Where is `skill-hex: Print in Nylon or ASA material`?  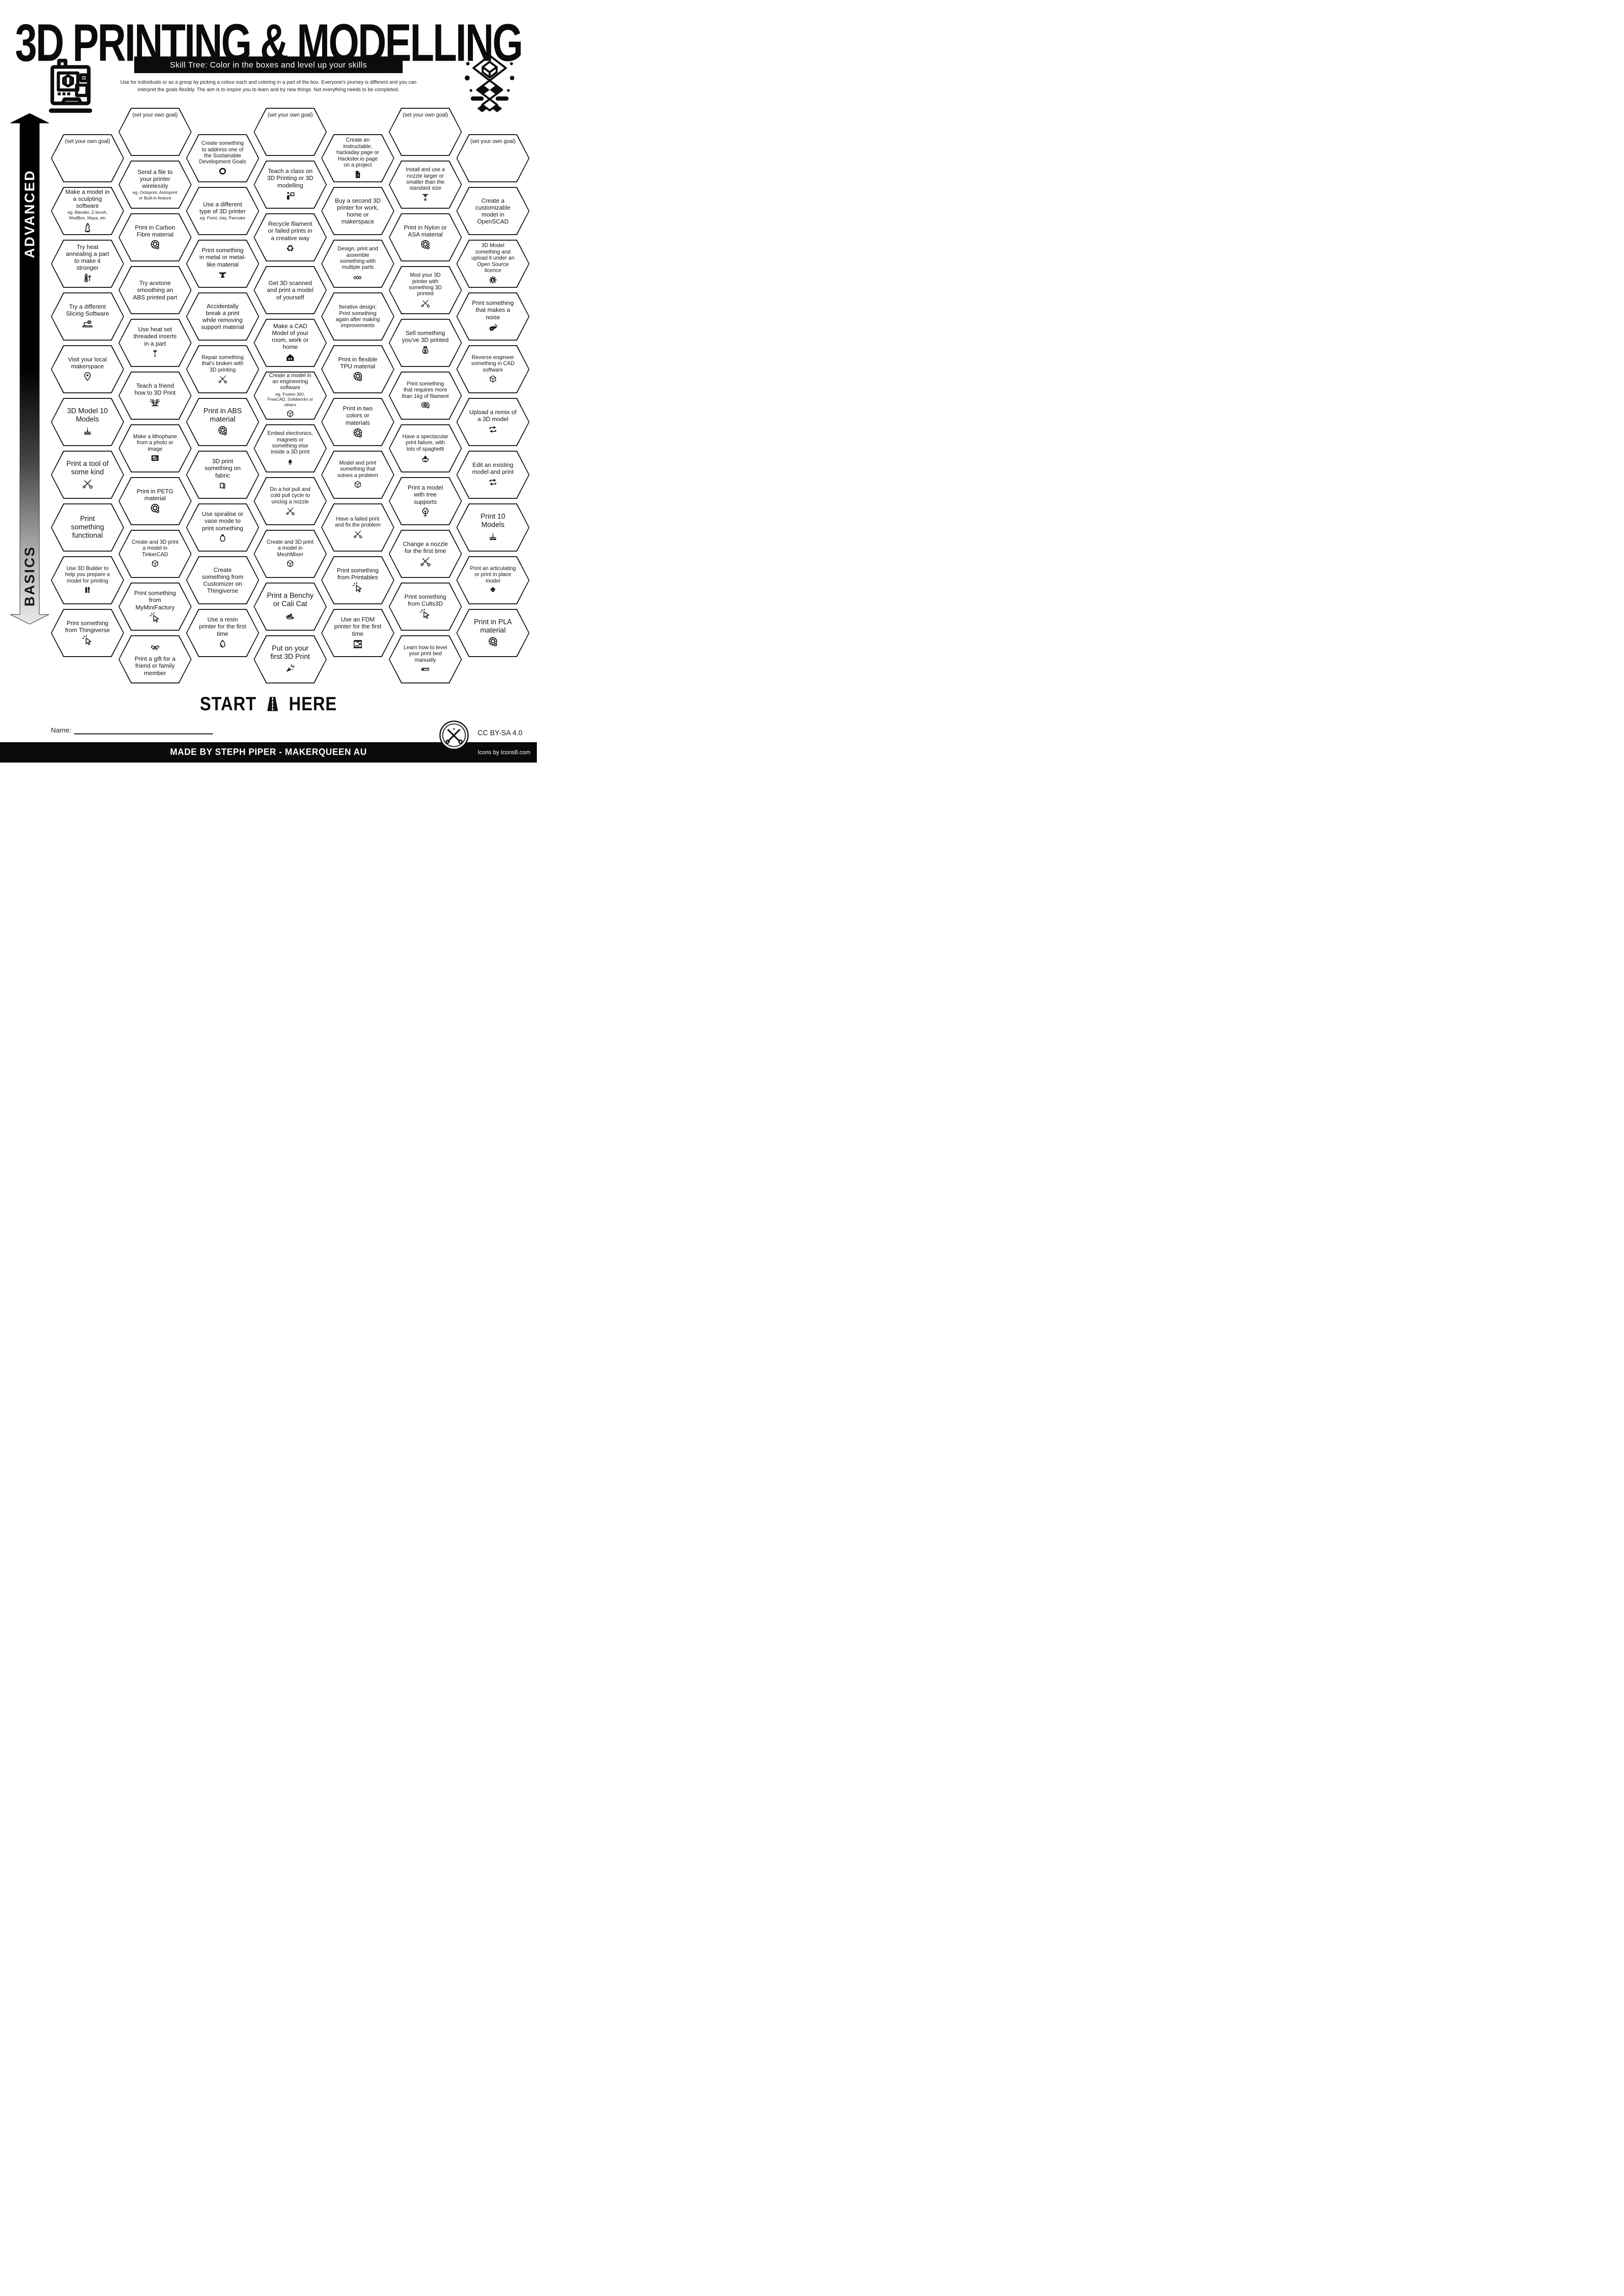 skill-hex: Print in Nylon or ASA material is located at coordinates (425, 237).